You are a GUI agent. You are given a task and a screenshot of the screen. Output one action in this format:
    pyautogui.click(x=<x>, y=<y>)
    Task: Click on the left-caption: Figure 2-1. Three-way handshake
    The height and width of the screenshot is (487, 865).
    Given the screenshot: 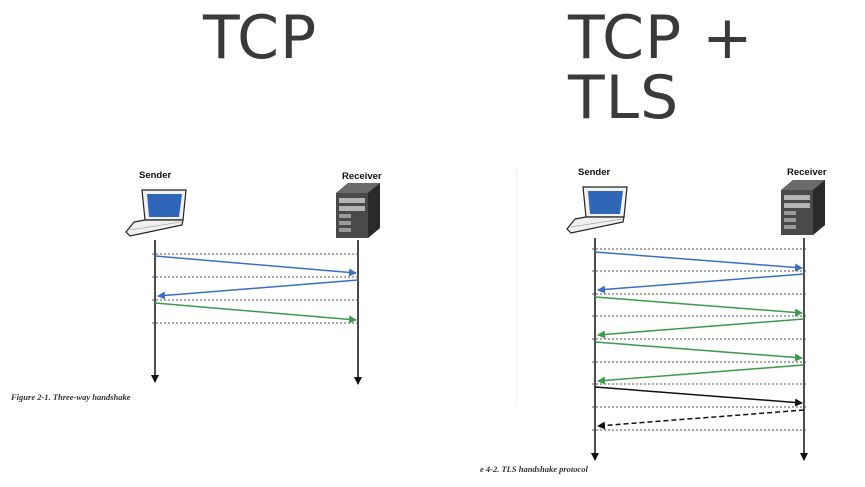 What is the action you would take?
    pyautogui.click(x=71, y=397)
    